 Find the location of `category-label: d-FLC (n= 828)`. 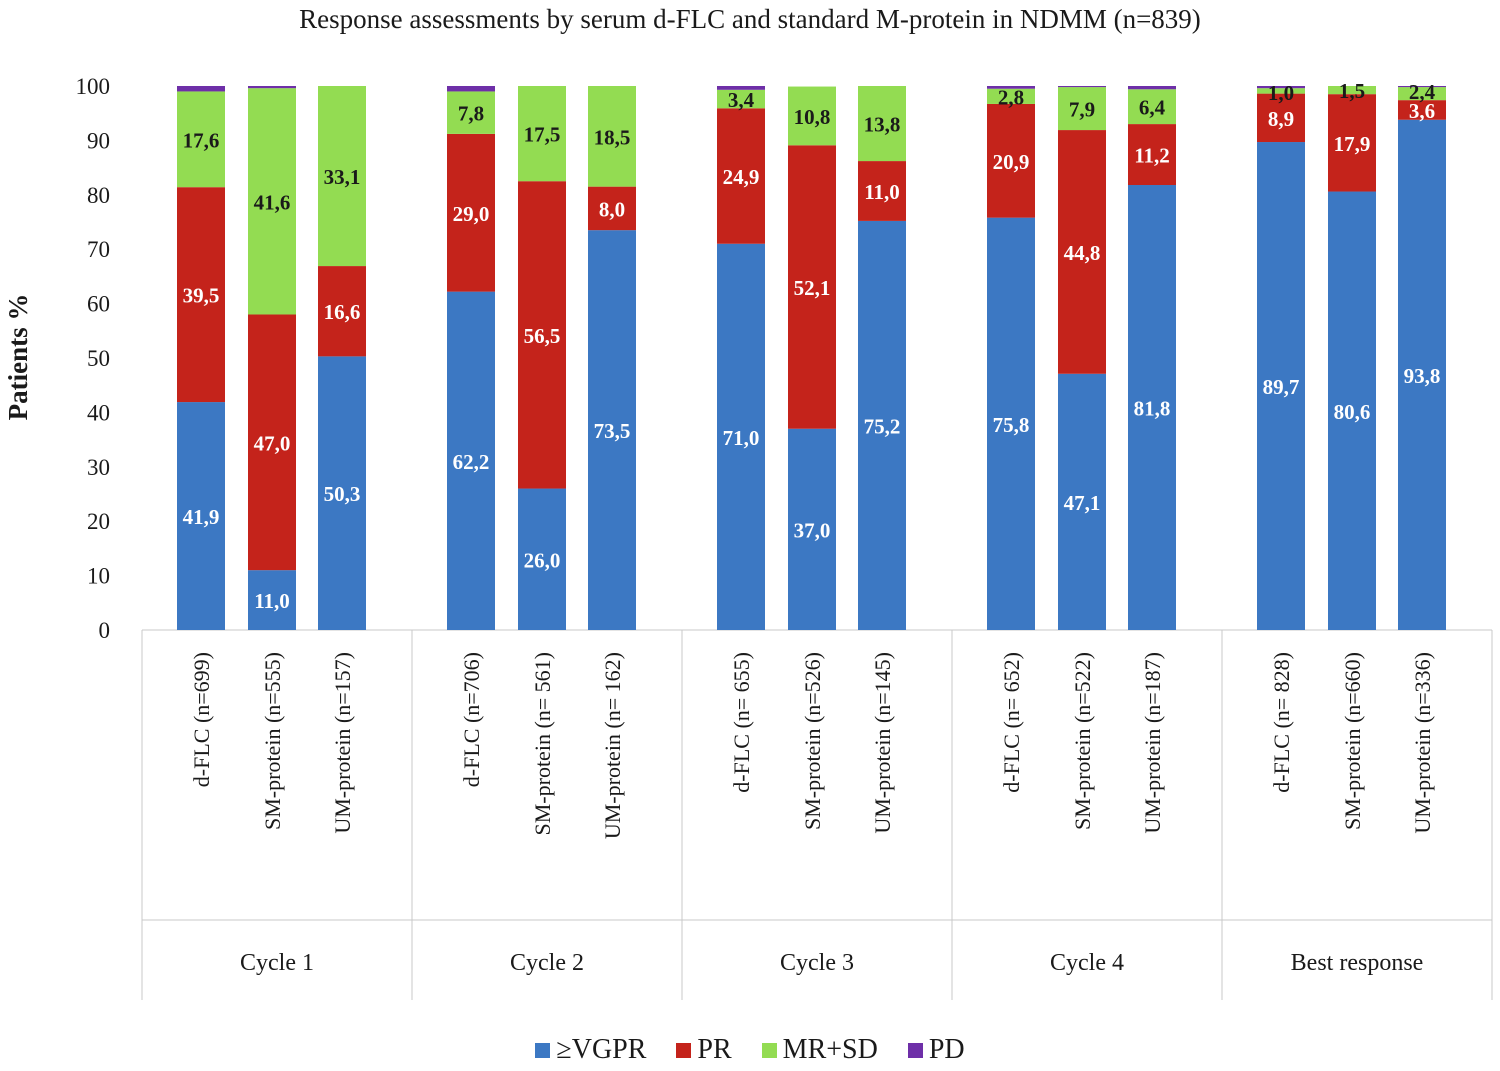

category-label: d-FLC (n= 828) is located at coordinates (1281, 722).